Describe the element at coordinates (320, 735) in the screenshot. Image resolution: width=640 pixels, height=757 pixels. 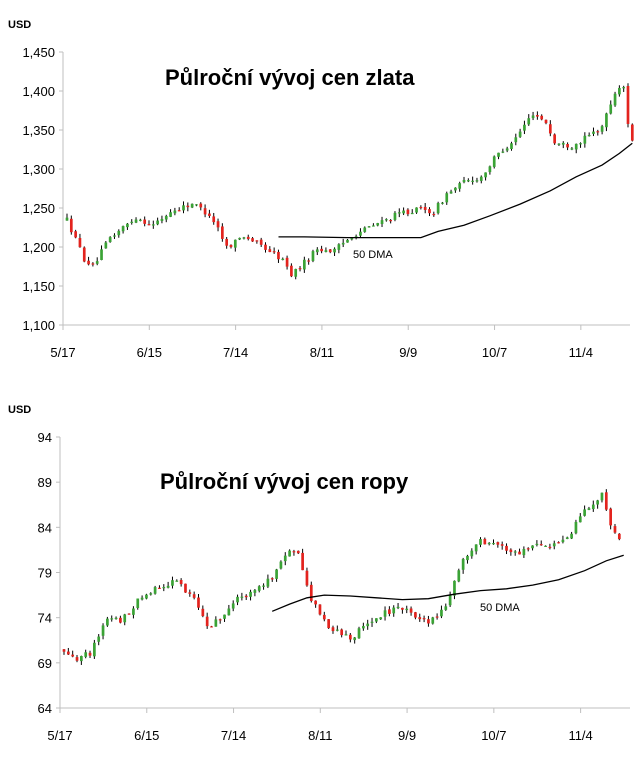
I see `oil-x-tick-label: 8/11` at that location.